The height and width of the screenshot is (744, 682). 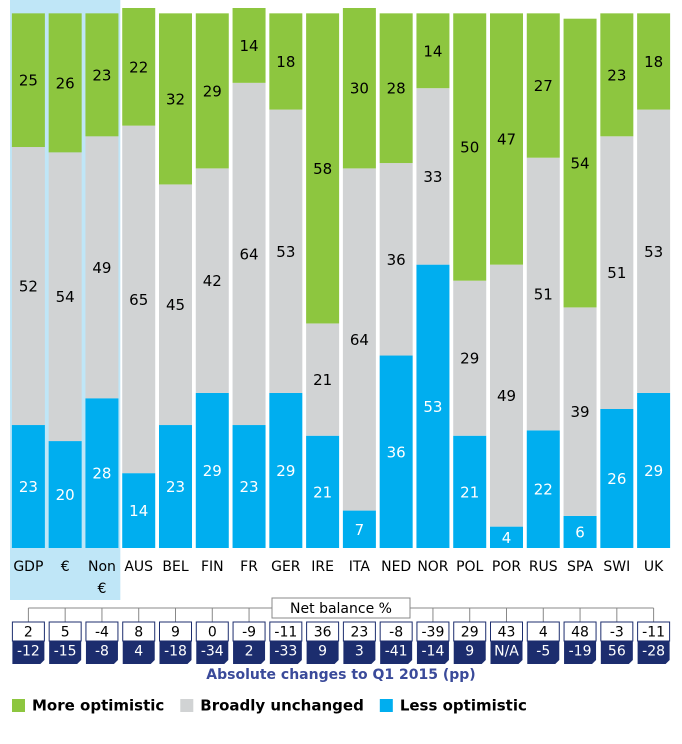 What do you see at coordinates (340, 675) in the screenshot?
I see `changes-label: Absolute changes to Q1 2015 (pp)` at bounding box center [340, 675].